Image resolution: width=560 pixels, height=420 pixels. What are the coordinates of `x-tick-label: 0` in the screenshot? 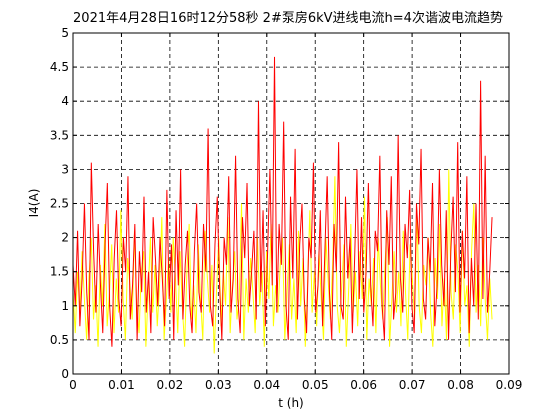 It's located at (73, 385).